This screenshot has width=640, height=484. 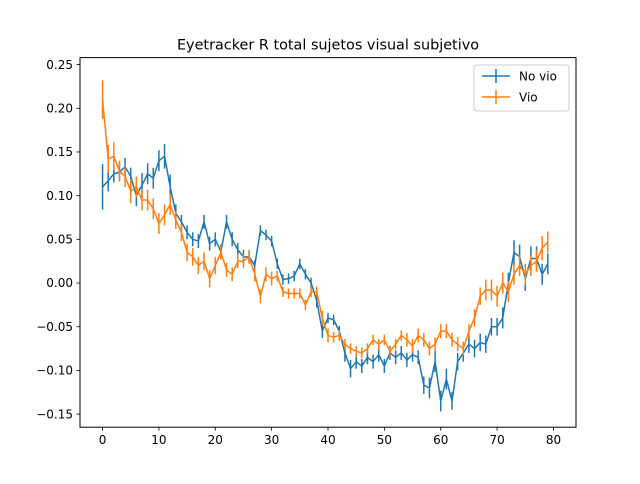 I want to click on y-tick-label: 0.15, so click(x=59, y=152).